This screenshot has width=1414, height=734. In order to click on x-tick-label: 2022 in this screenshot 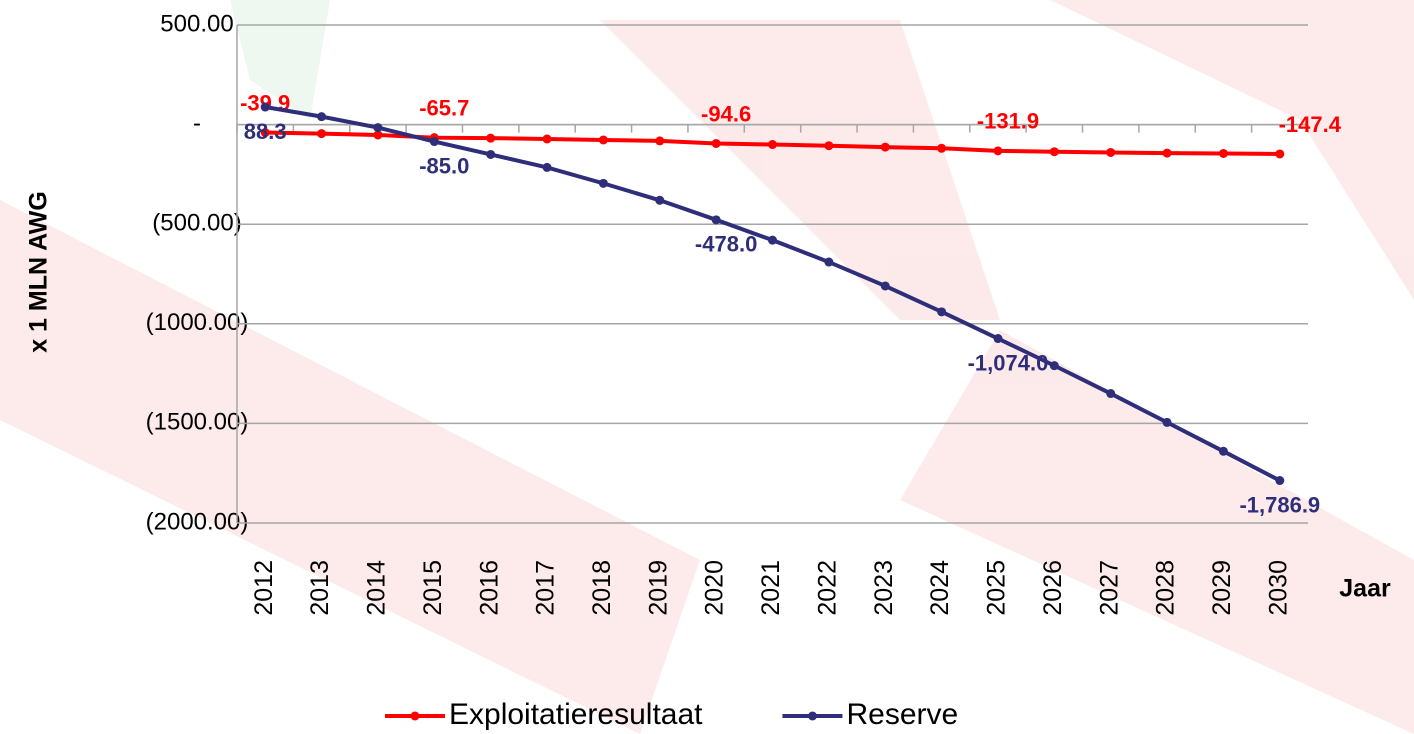, I will do `click(827, 588)`.